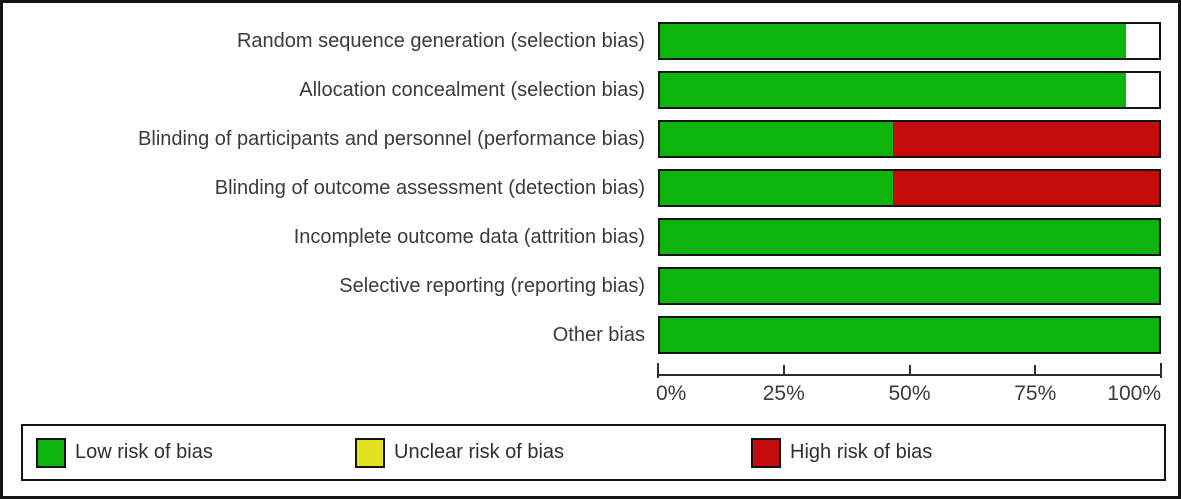 The image size is (1181, 499). What do you see at coordinates (469, 237) in the screenshot?
I see `category-label: Incomplete outcome data (attrition bias)` at bounding box center [469, 237].